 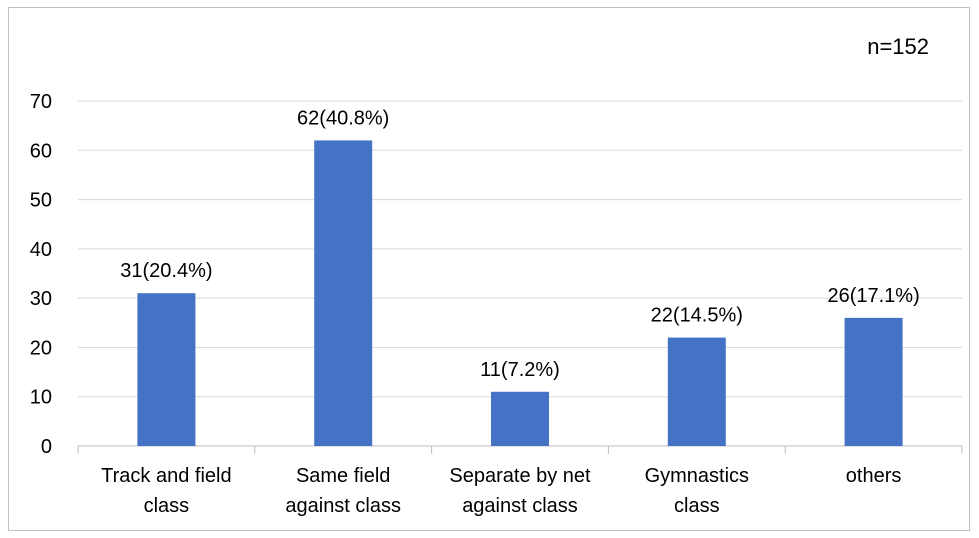 What do you see at coordinates (46, 447) in the screenshot?
I see `y-tick-label-0: 0` at bounding box center [46, 447].